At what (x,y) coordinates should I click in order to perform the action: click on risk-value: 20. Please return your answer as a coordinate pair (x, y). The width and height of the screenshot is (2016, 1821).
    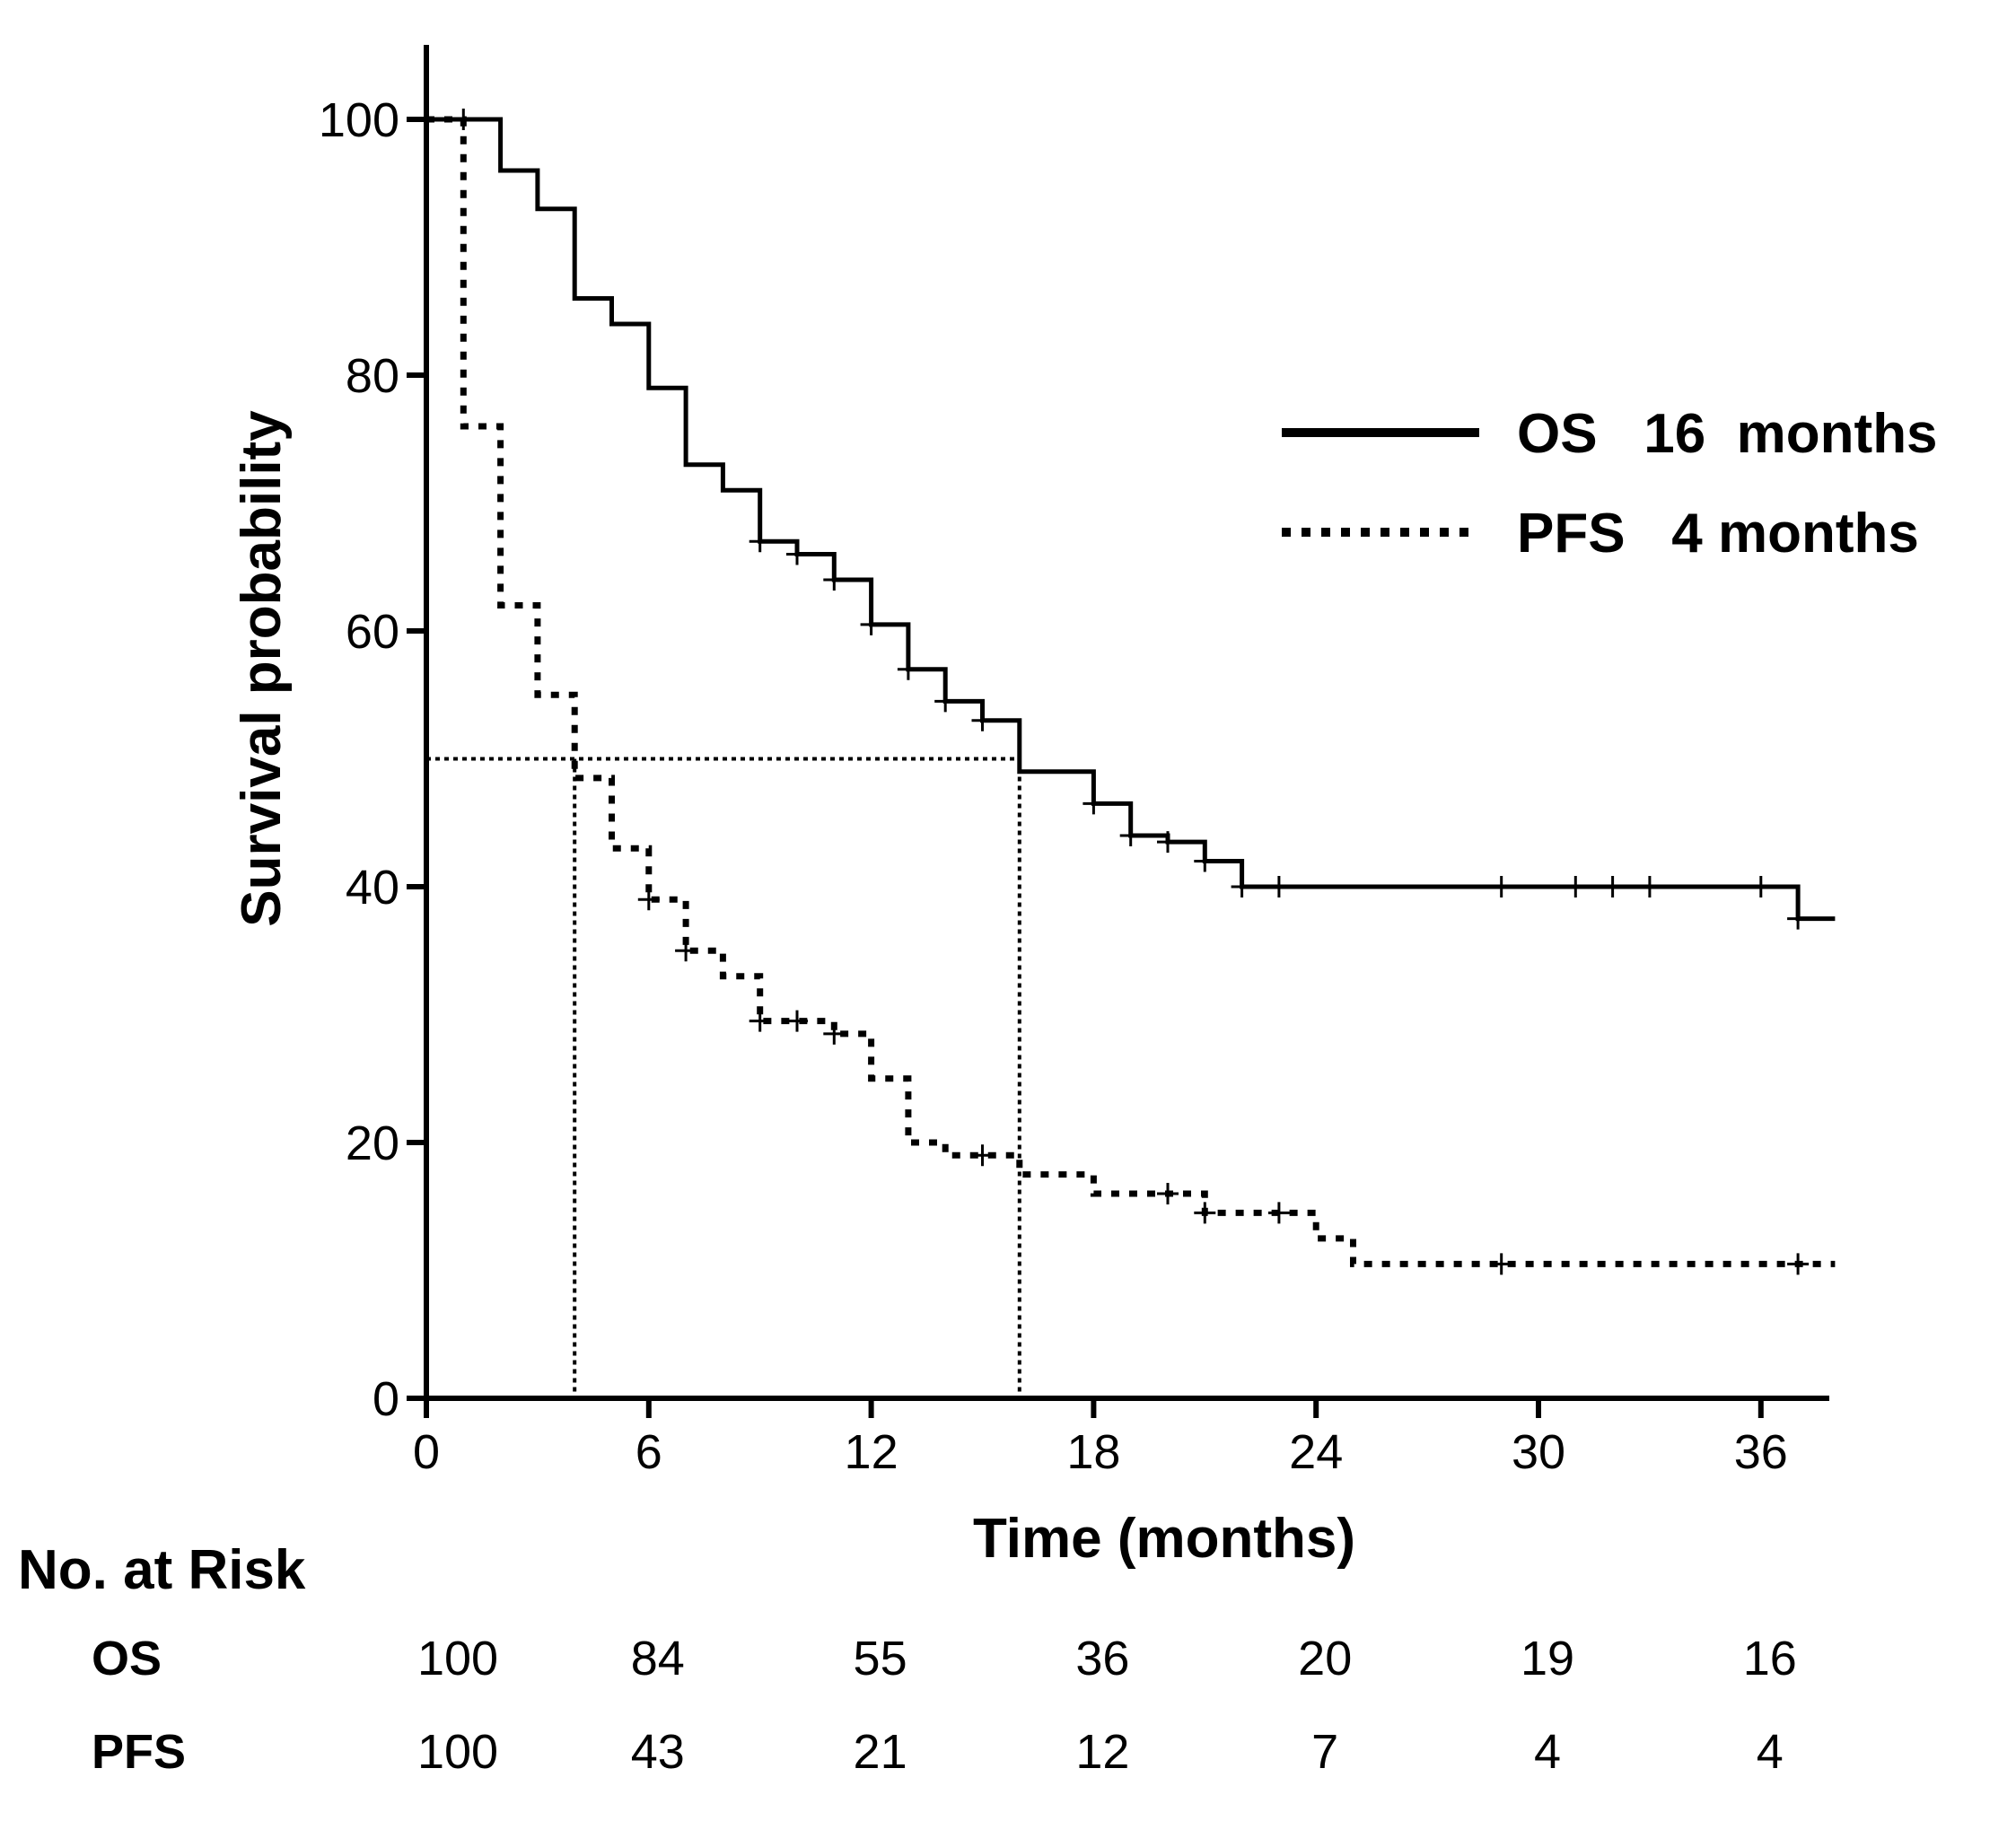
    Looking at the image, I should click on (1325, 1658).